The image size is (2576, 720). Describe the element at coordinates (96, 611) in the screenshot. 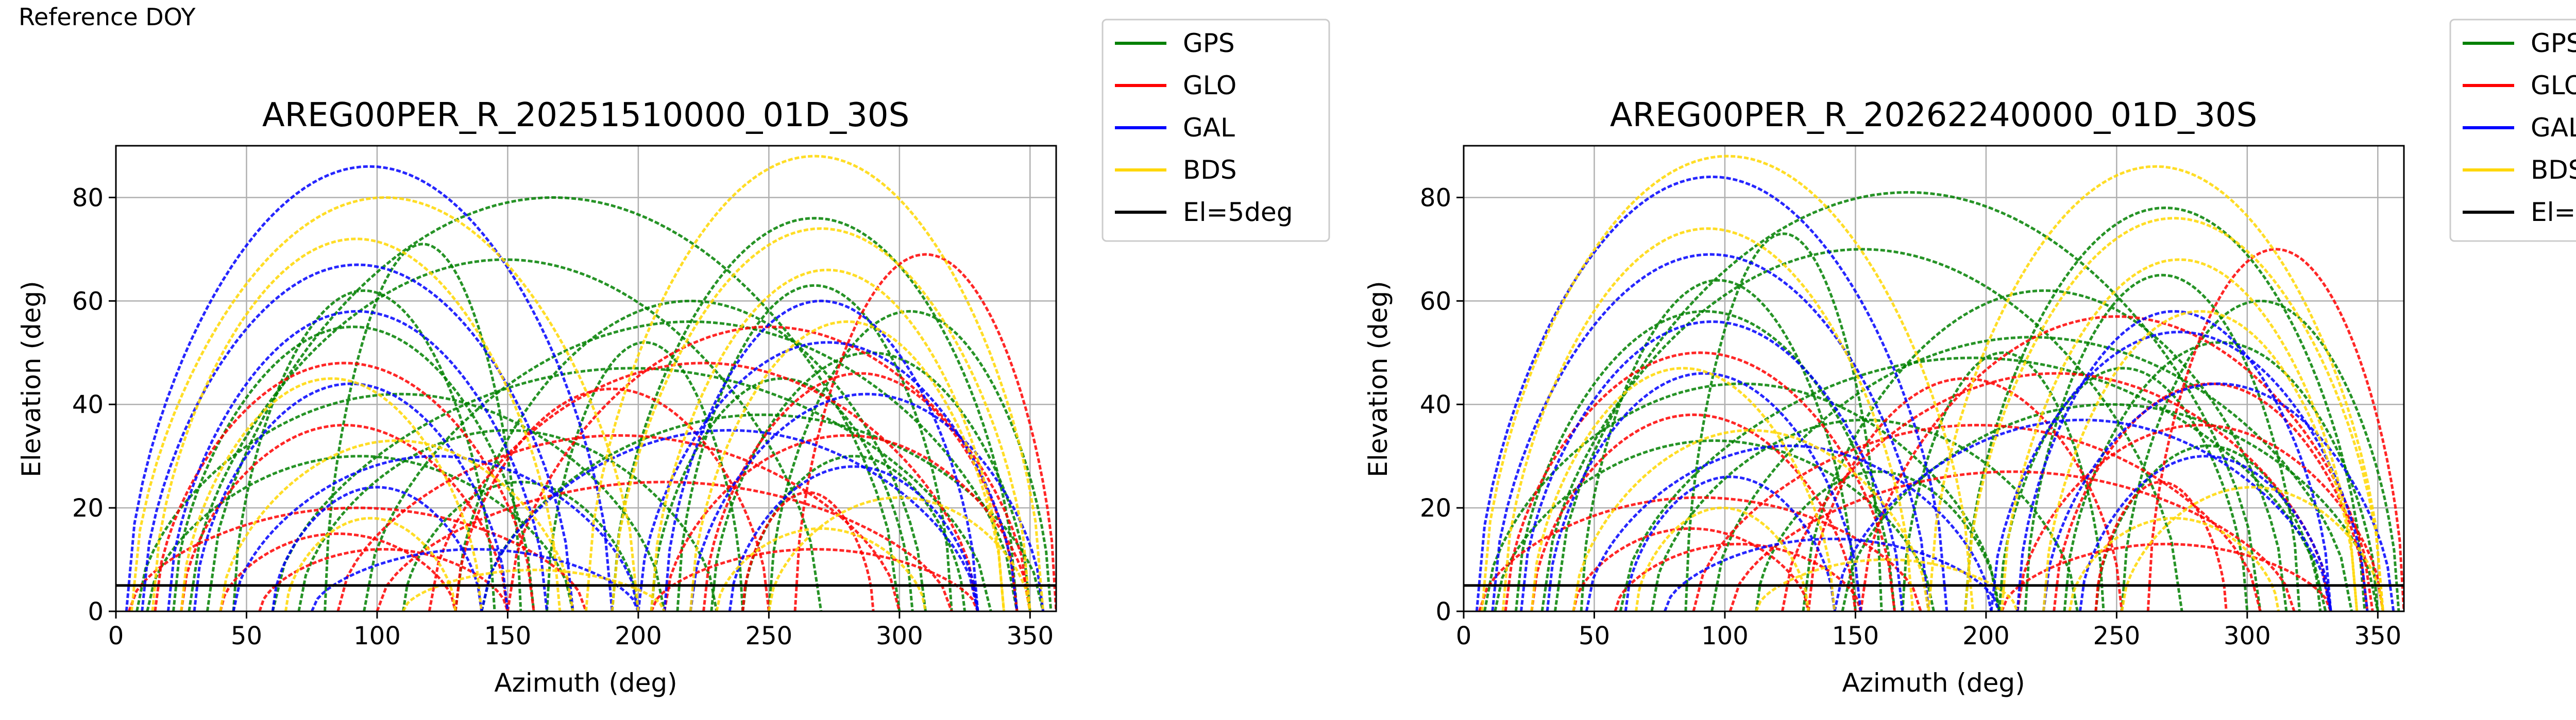

I see `y-tick-label: 0` at that location.